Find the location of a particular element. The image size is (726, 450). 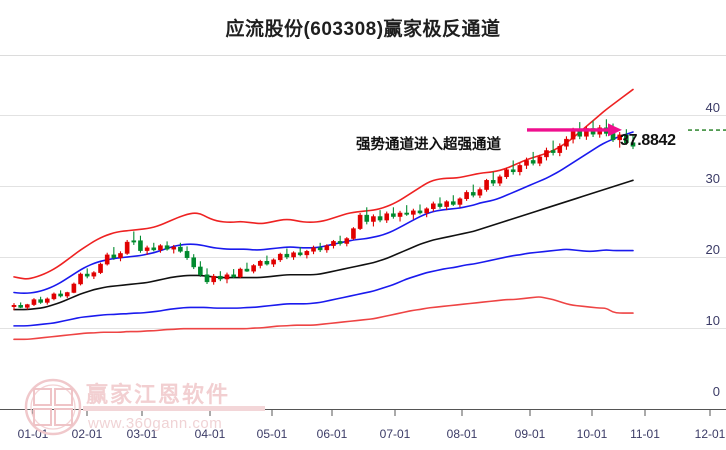

y-axis-tick-0: 0 is located at coordinates (716, 391).